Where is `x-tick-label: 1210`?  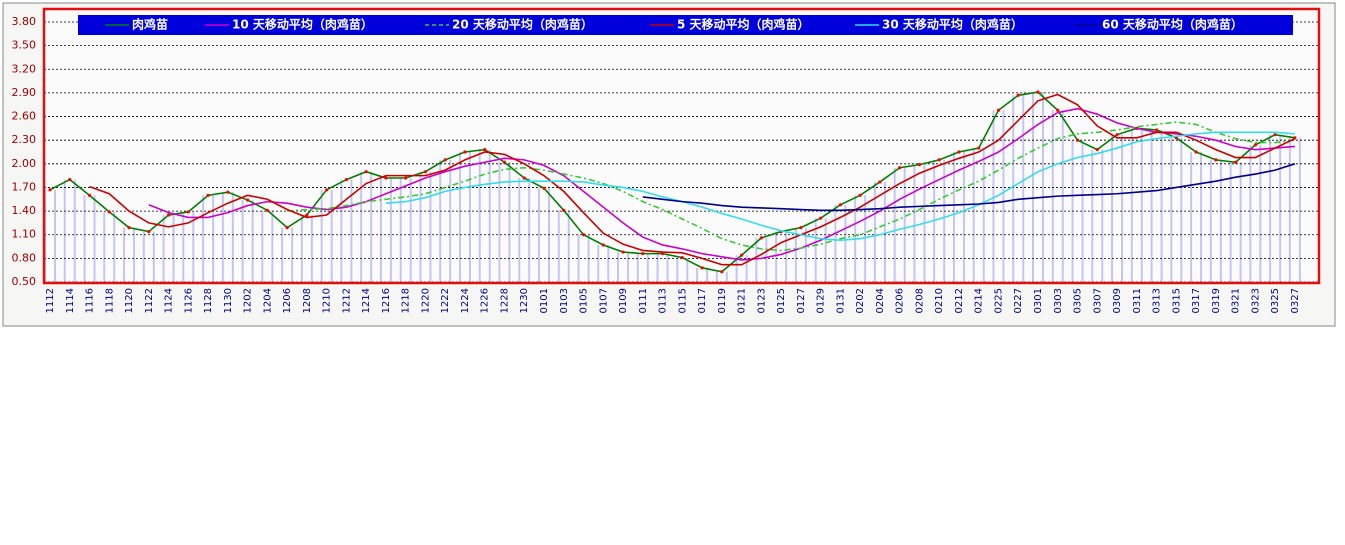 x-tick-label: 1210 is located at coordinates (327, 300).